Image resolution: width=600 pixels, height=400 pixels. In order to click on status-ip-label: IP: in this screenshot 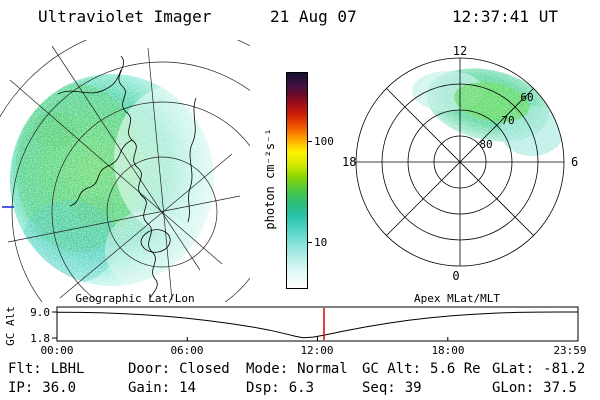, I will do `click(21, 388)`.